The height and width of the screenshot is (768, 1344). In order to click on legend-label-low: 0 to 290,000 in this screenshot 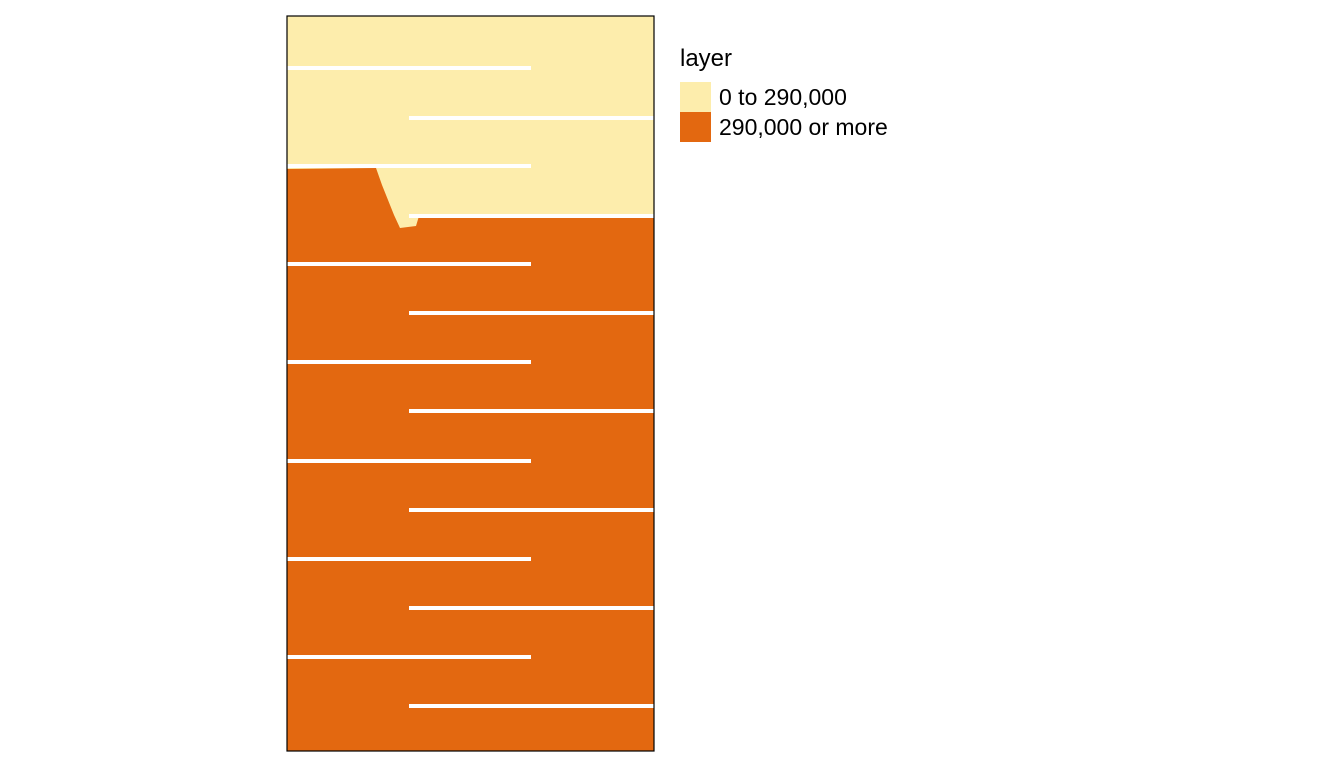, I will do `click(783, 97)`.